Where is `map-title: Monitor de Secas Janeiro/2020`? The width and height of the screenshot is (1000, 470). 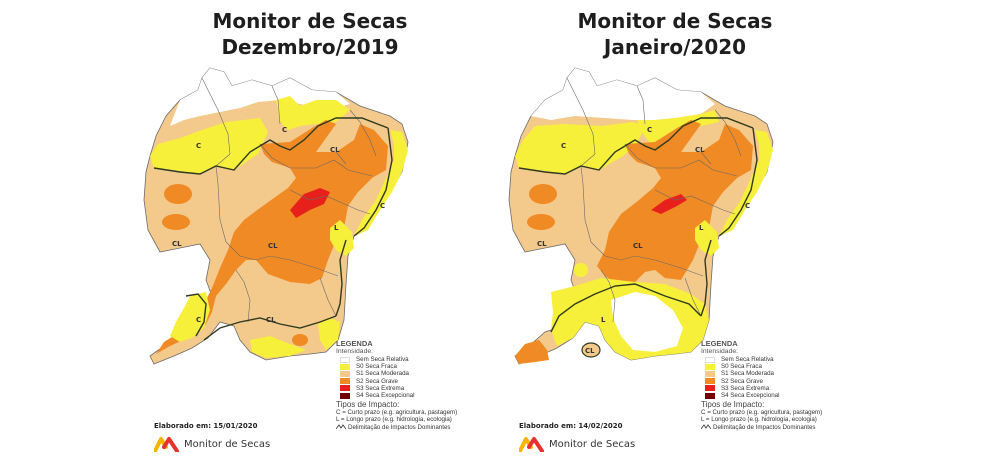 map-title: Monitor de Secas Janeiro/2020 is located at coordinates (675, 34).